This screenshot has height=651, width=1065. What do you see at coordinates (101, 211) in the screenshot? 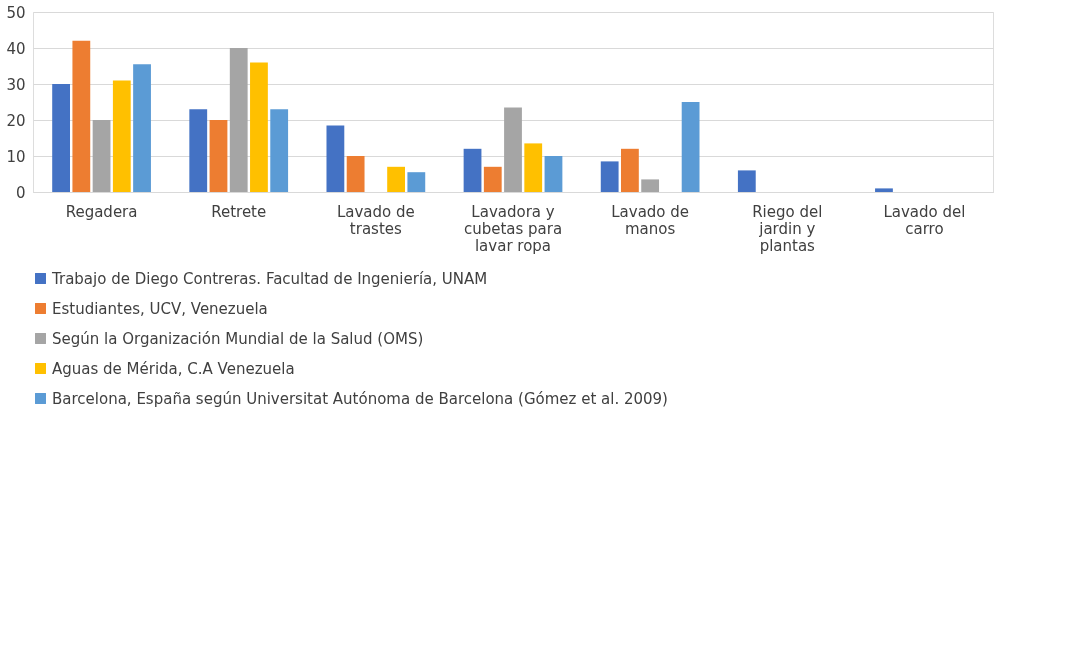
I see `x-tick-label: Regadera` at bounding box center [101, 211].